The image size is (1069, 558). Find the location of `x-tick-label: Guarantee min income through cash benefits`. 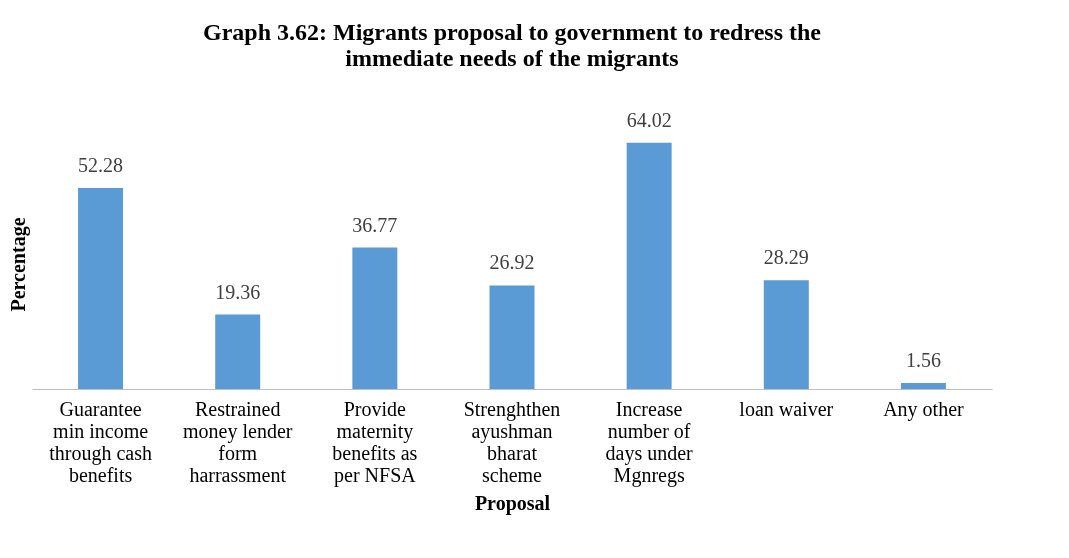

x-tick-label: Guarantee min income through cash benefits is located at coordinates (100, 441).